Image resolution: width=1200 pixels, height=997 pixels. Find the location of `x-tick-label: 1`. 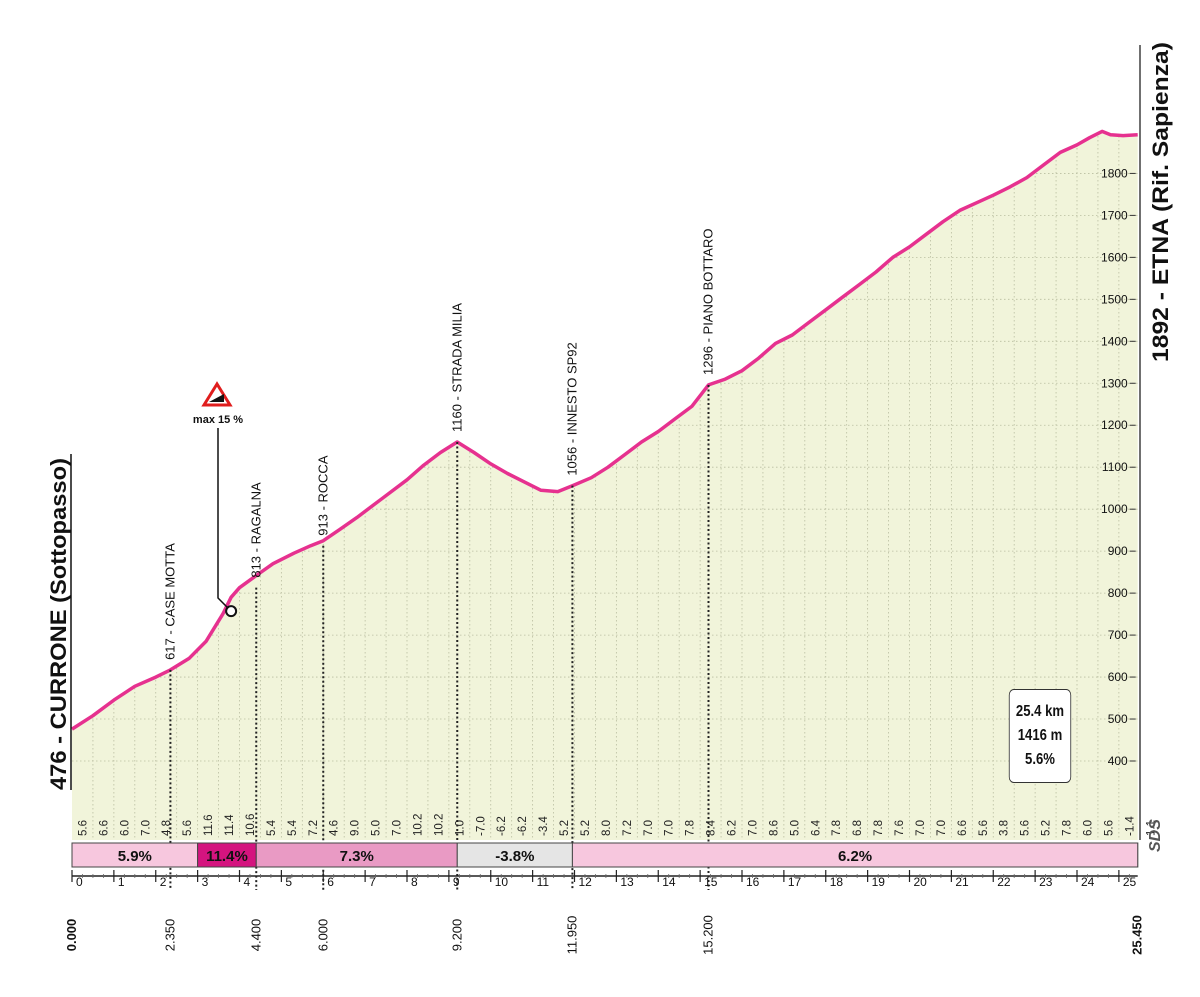

x-tick-label: 1 is located at coordinates (121, 882).